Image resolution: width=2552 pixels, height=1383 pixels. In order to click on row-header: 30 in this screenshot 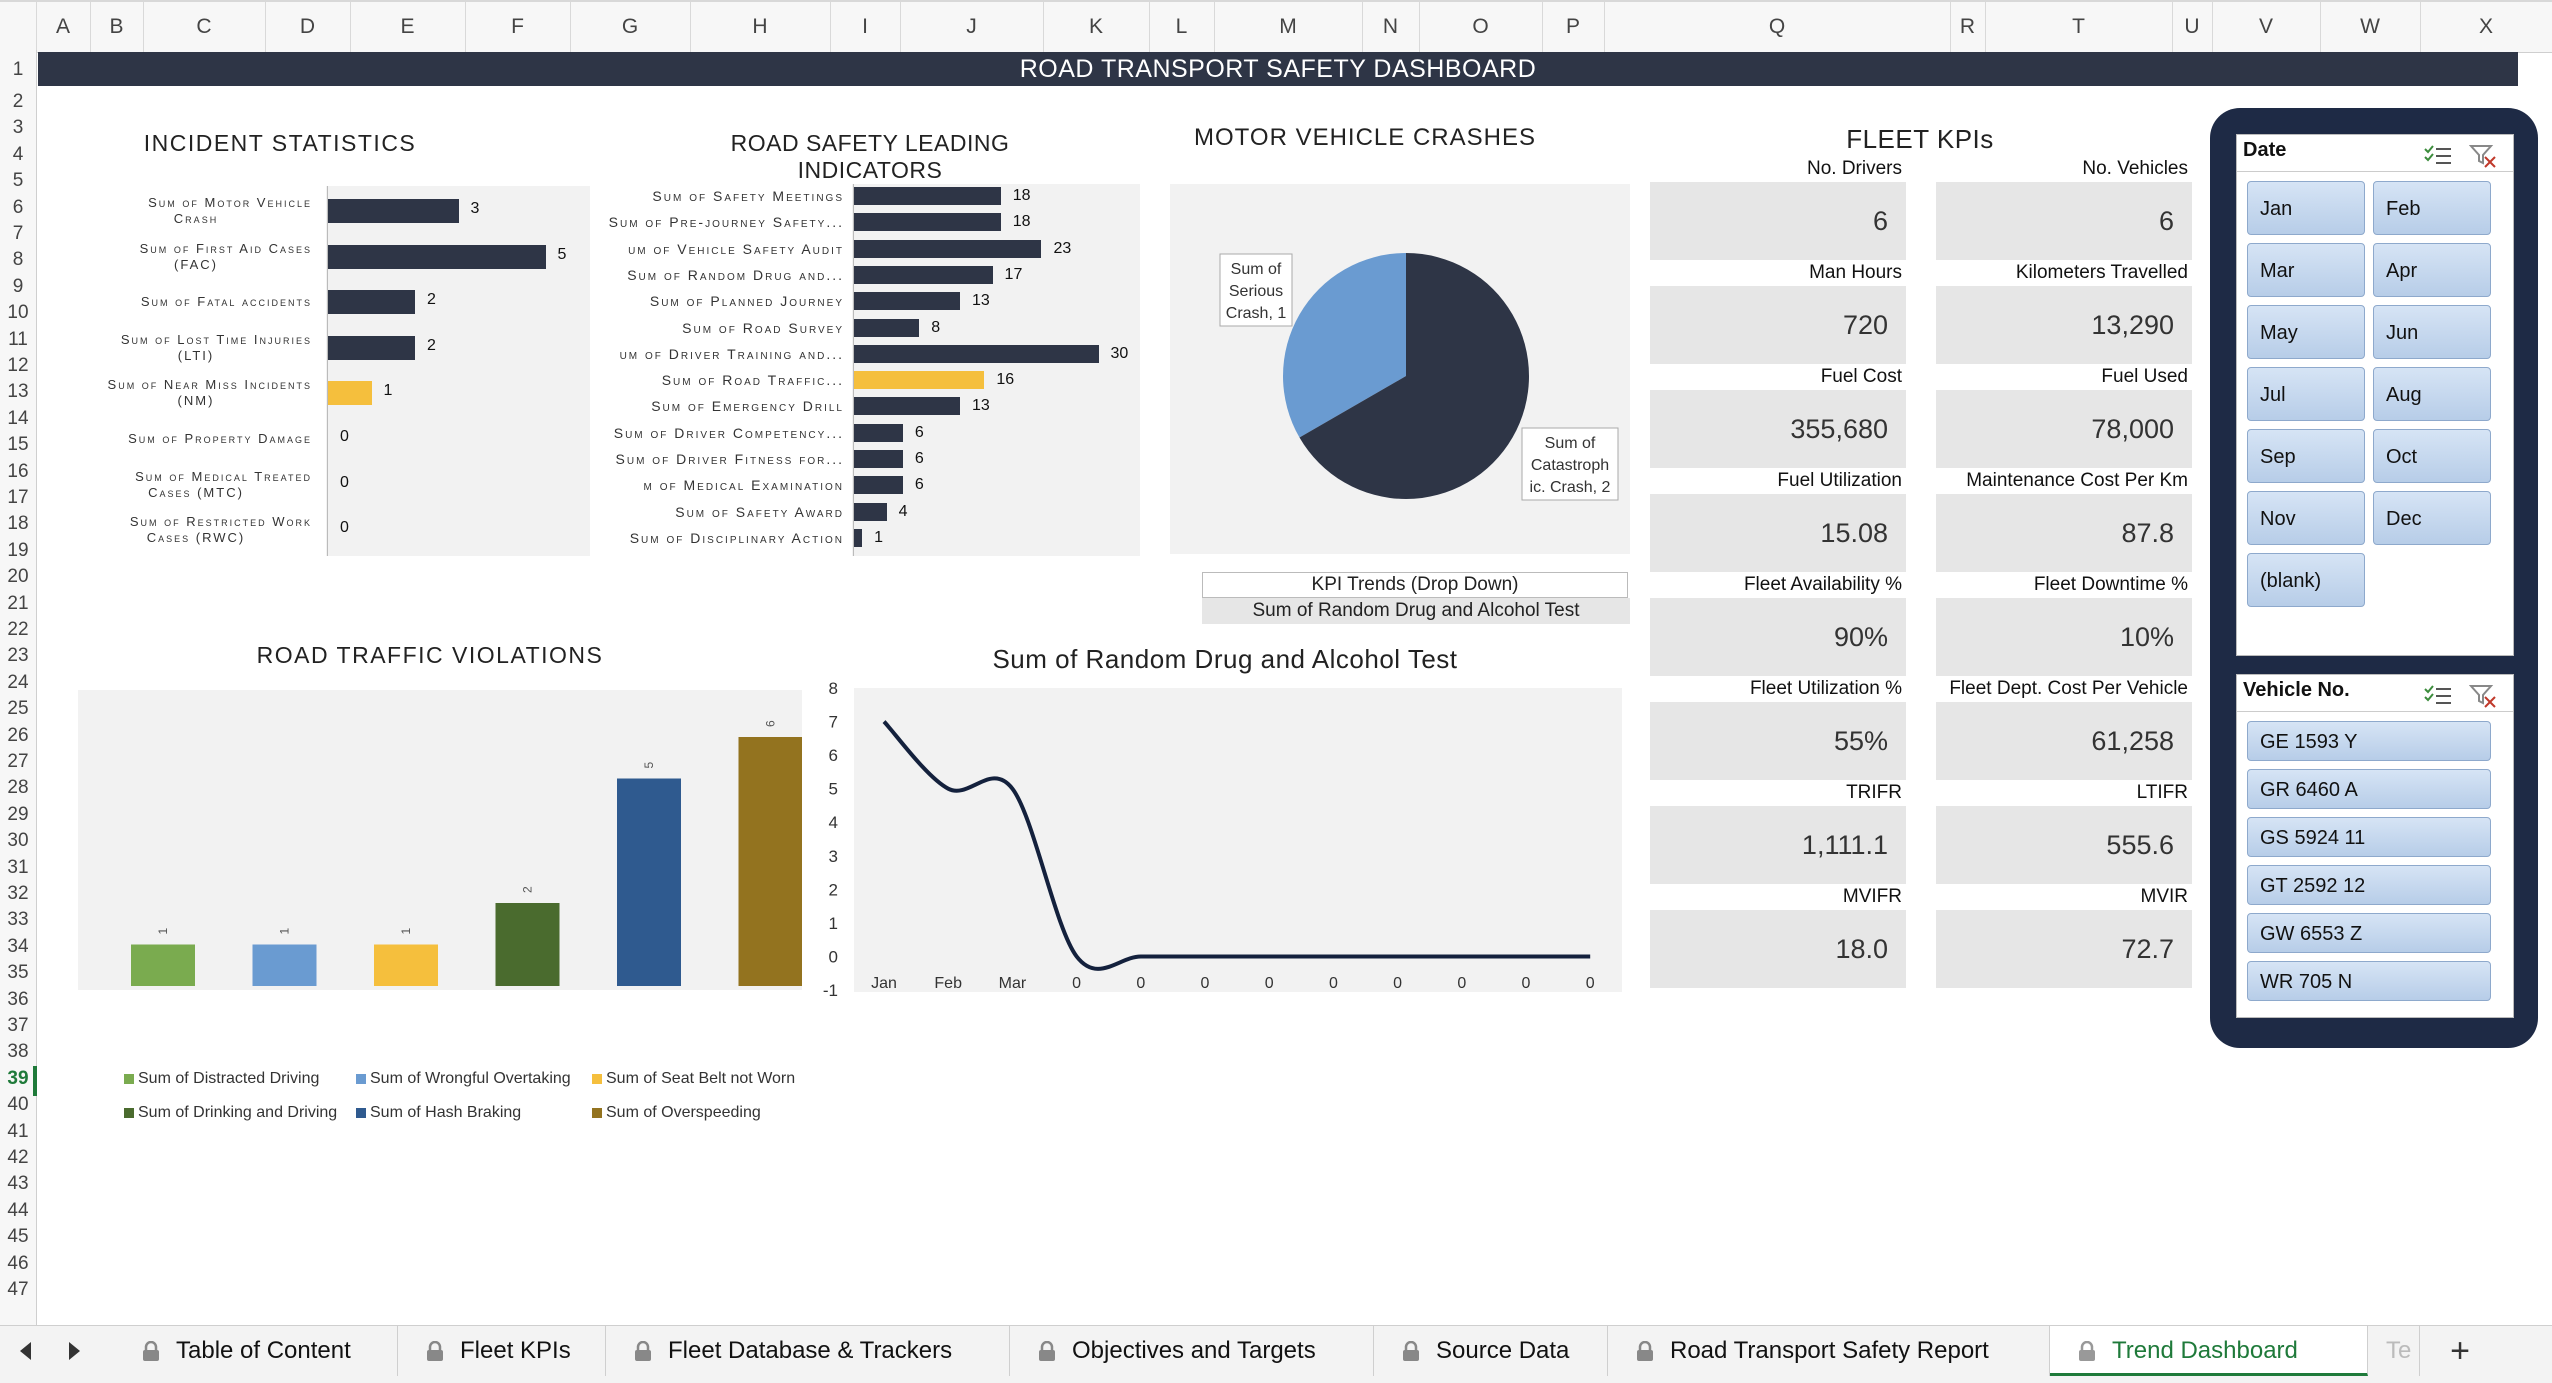, I will do `click(18, 841)`.